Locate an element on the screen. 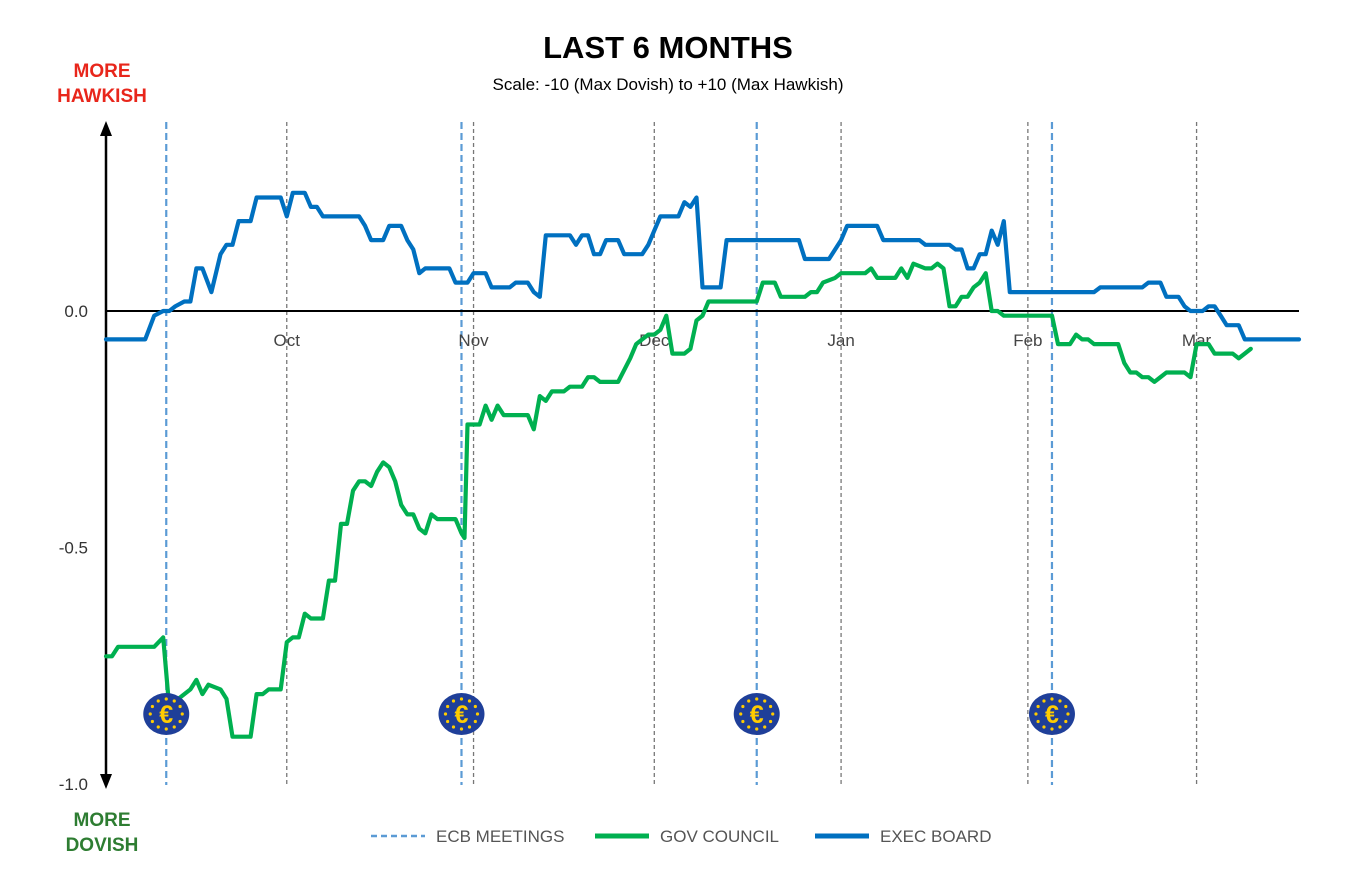 Image resolution: width=1350 pixels, height=869 pixels. y-tick-labels: 0.0 -0.5 -1.0 is located at coordinates (73, 548).